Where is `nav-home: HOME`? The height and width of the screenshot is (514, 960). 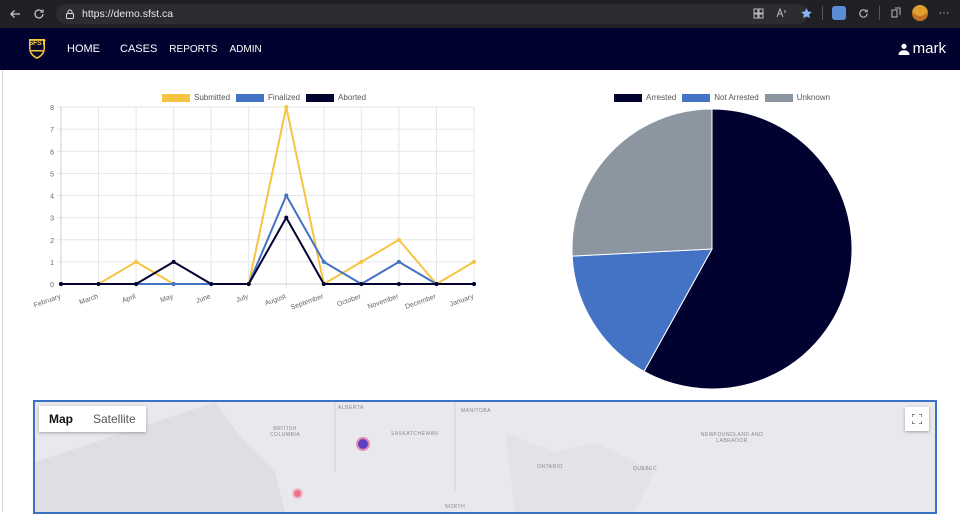
nav-home: HOME is located at coordinates (83, 49).